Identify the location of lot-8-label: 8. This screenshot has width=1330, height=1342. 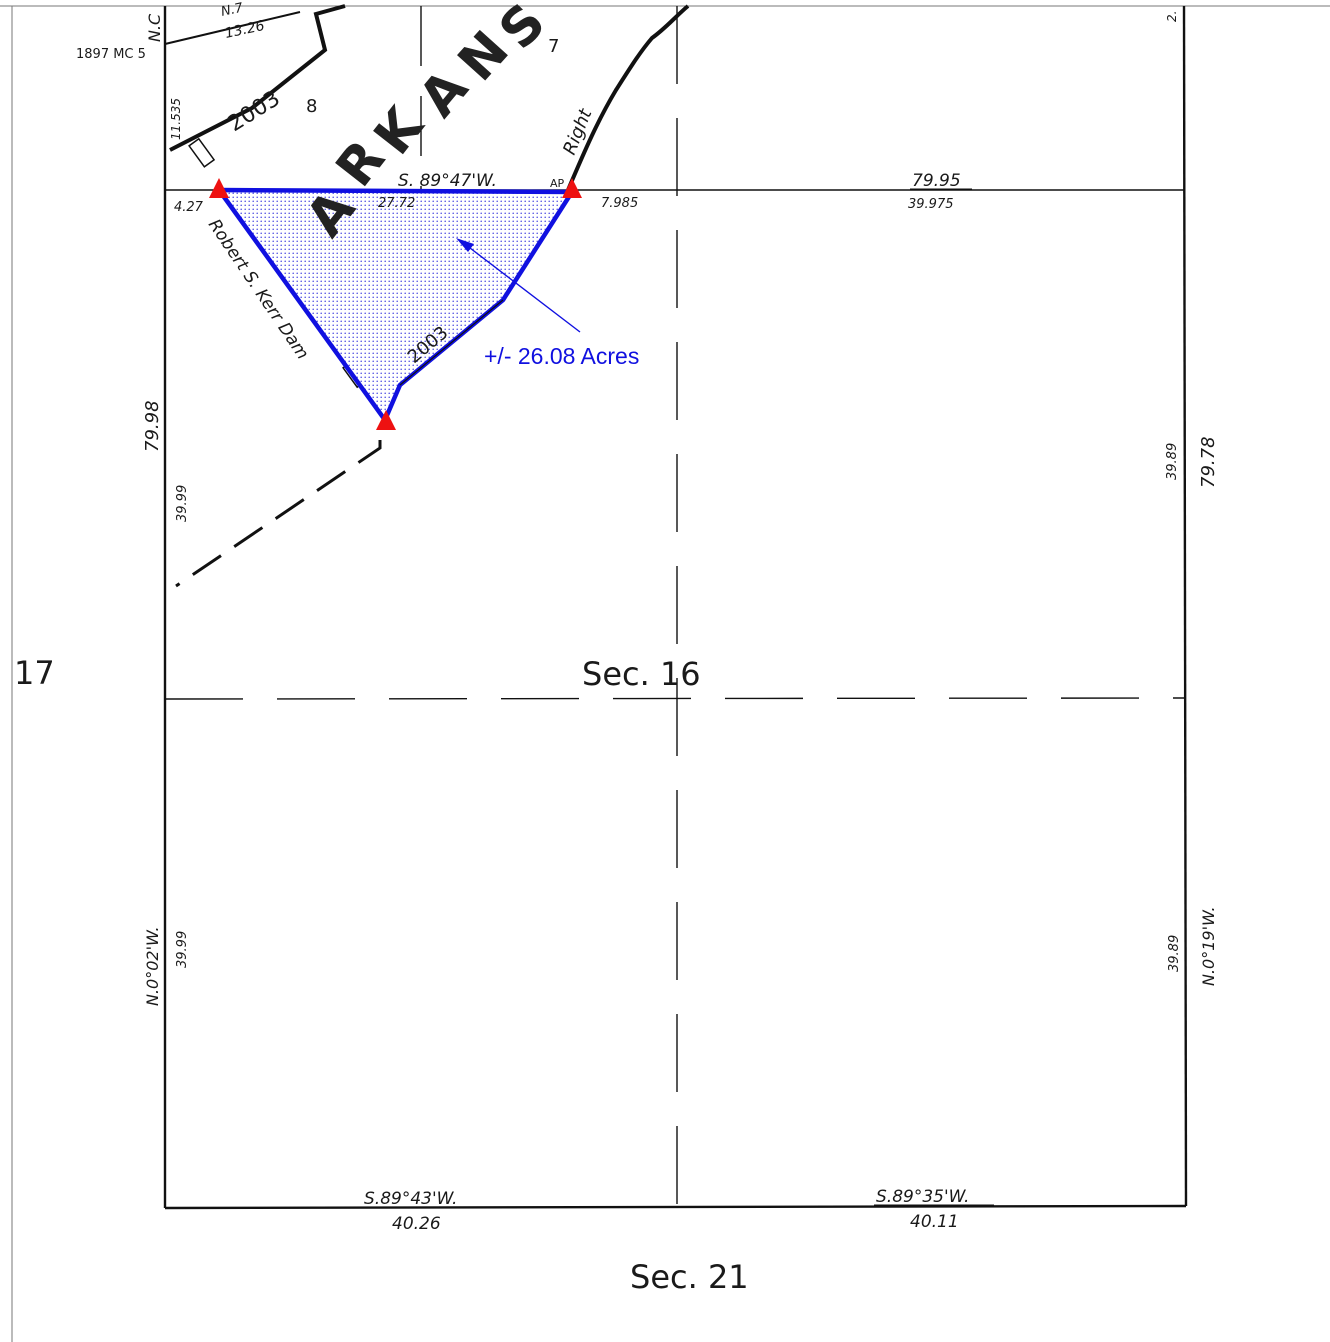
(311, 106).